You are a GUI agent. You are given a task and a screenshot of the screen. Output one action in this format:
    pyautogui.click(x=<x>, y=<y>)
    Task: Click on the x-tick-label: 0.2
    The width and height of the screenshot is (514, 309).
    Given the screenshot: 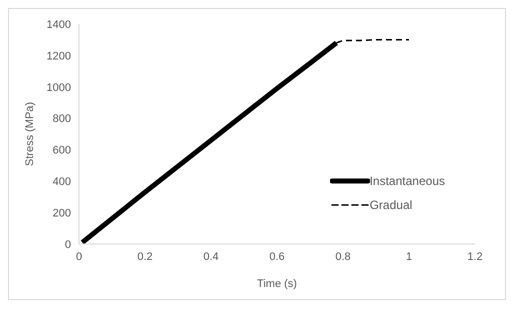 What is the action you would take?
    pyautogui.click(x=145, y=256)
    